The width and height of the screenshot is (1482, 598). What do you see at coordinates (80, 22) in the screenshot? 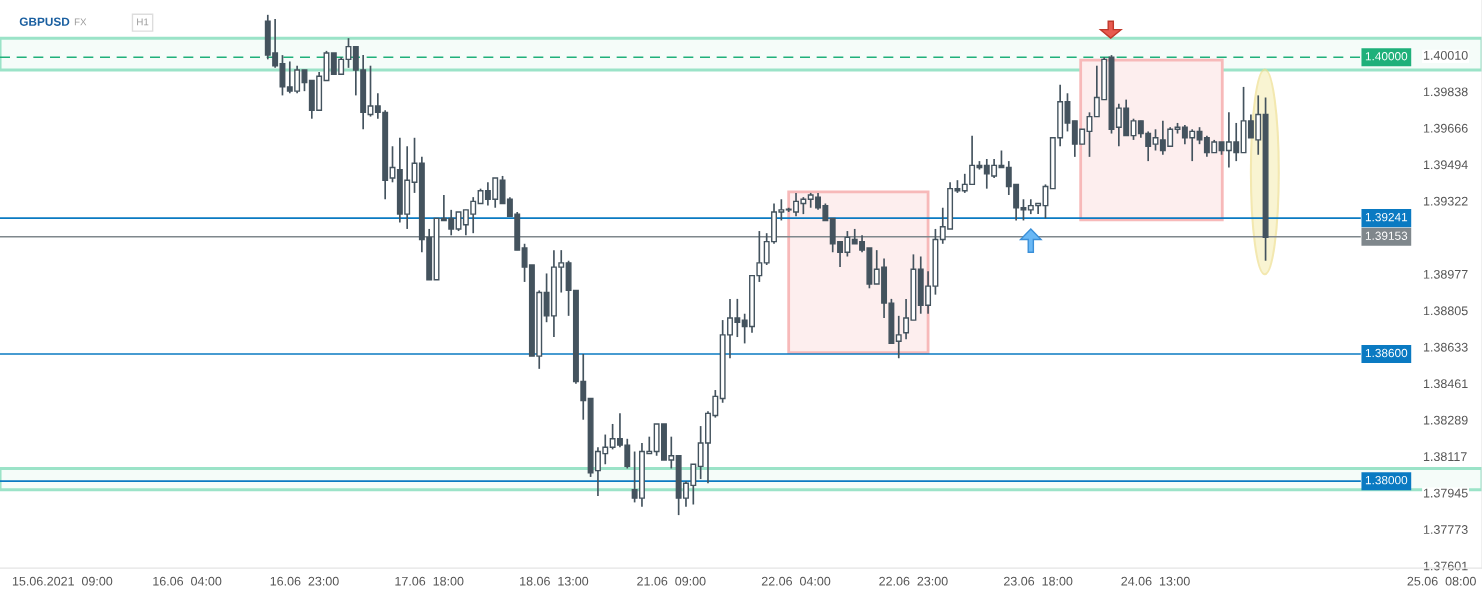
I see `annotation: FX` at bounding box center [80, 22].